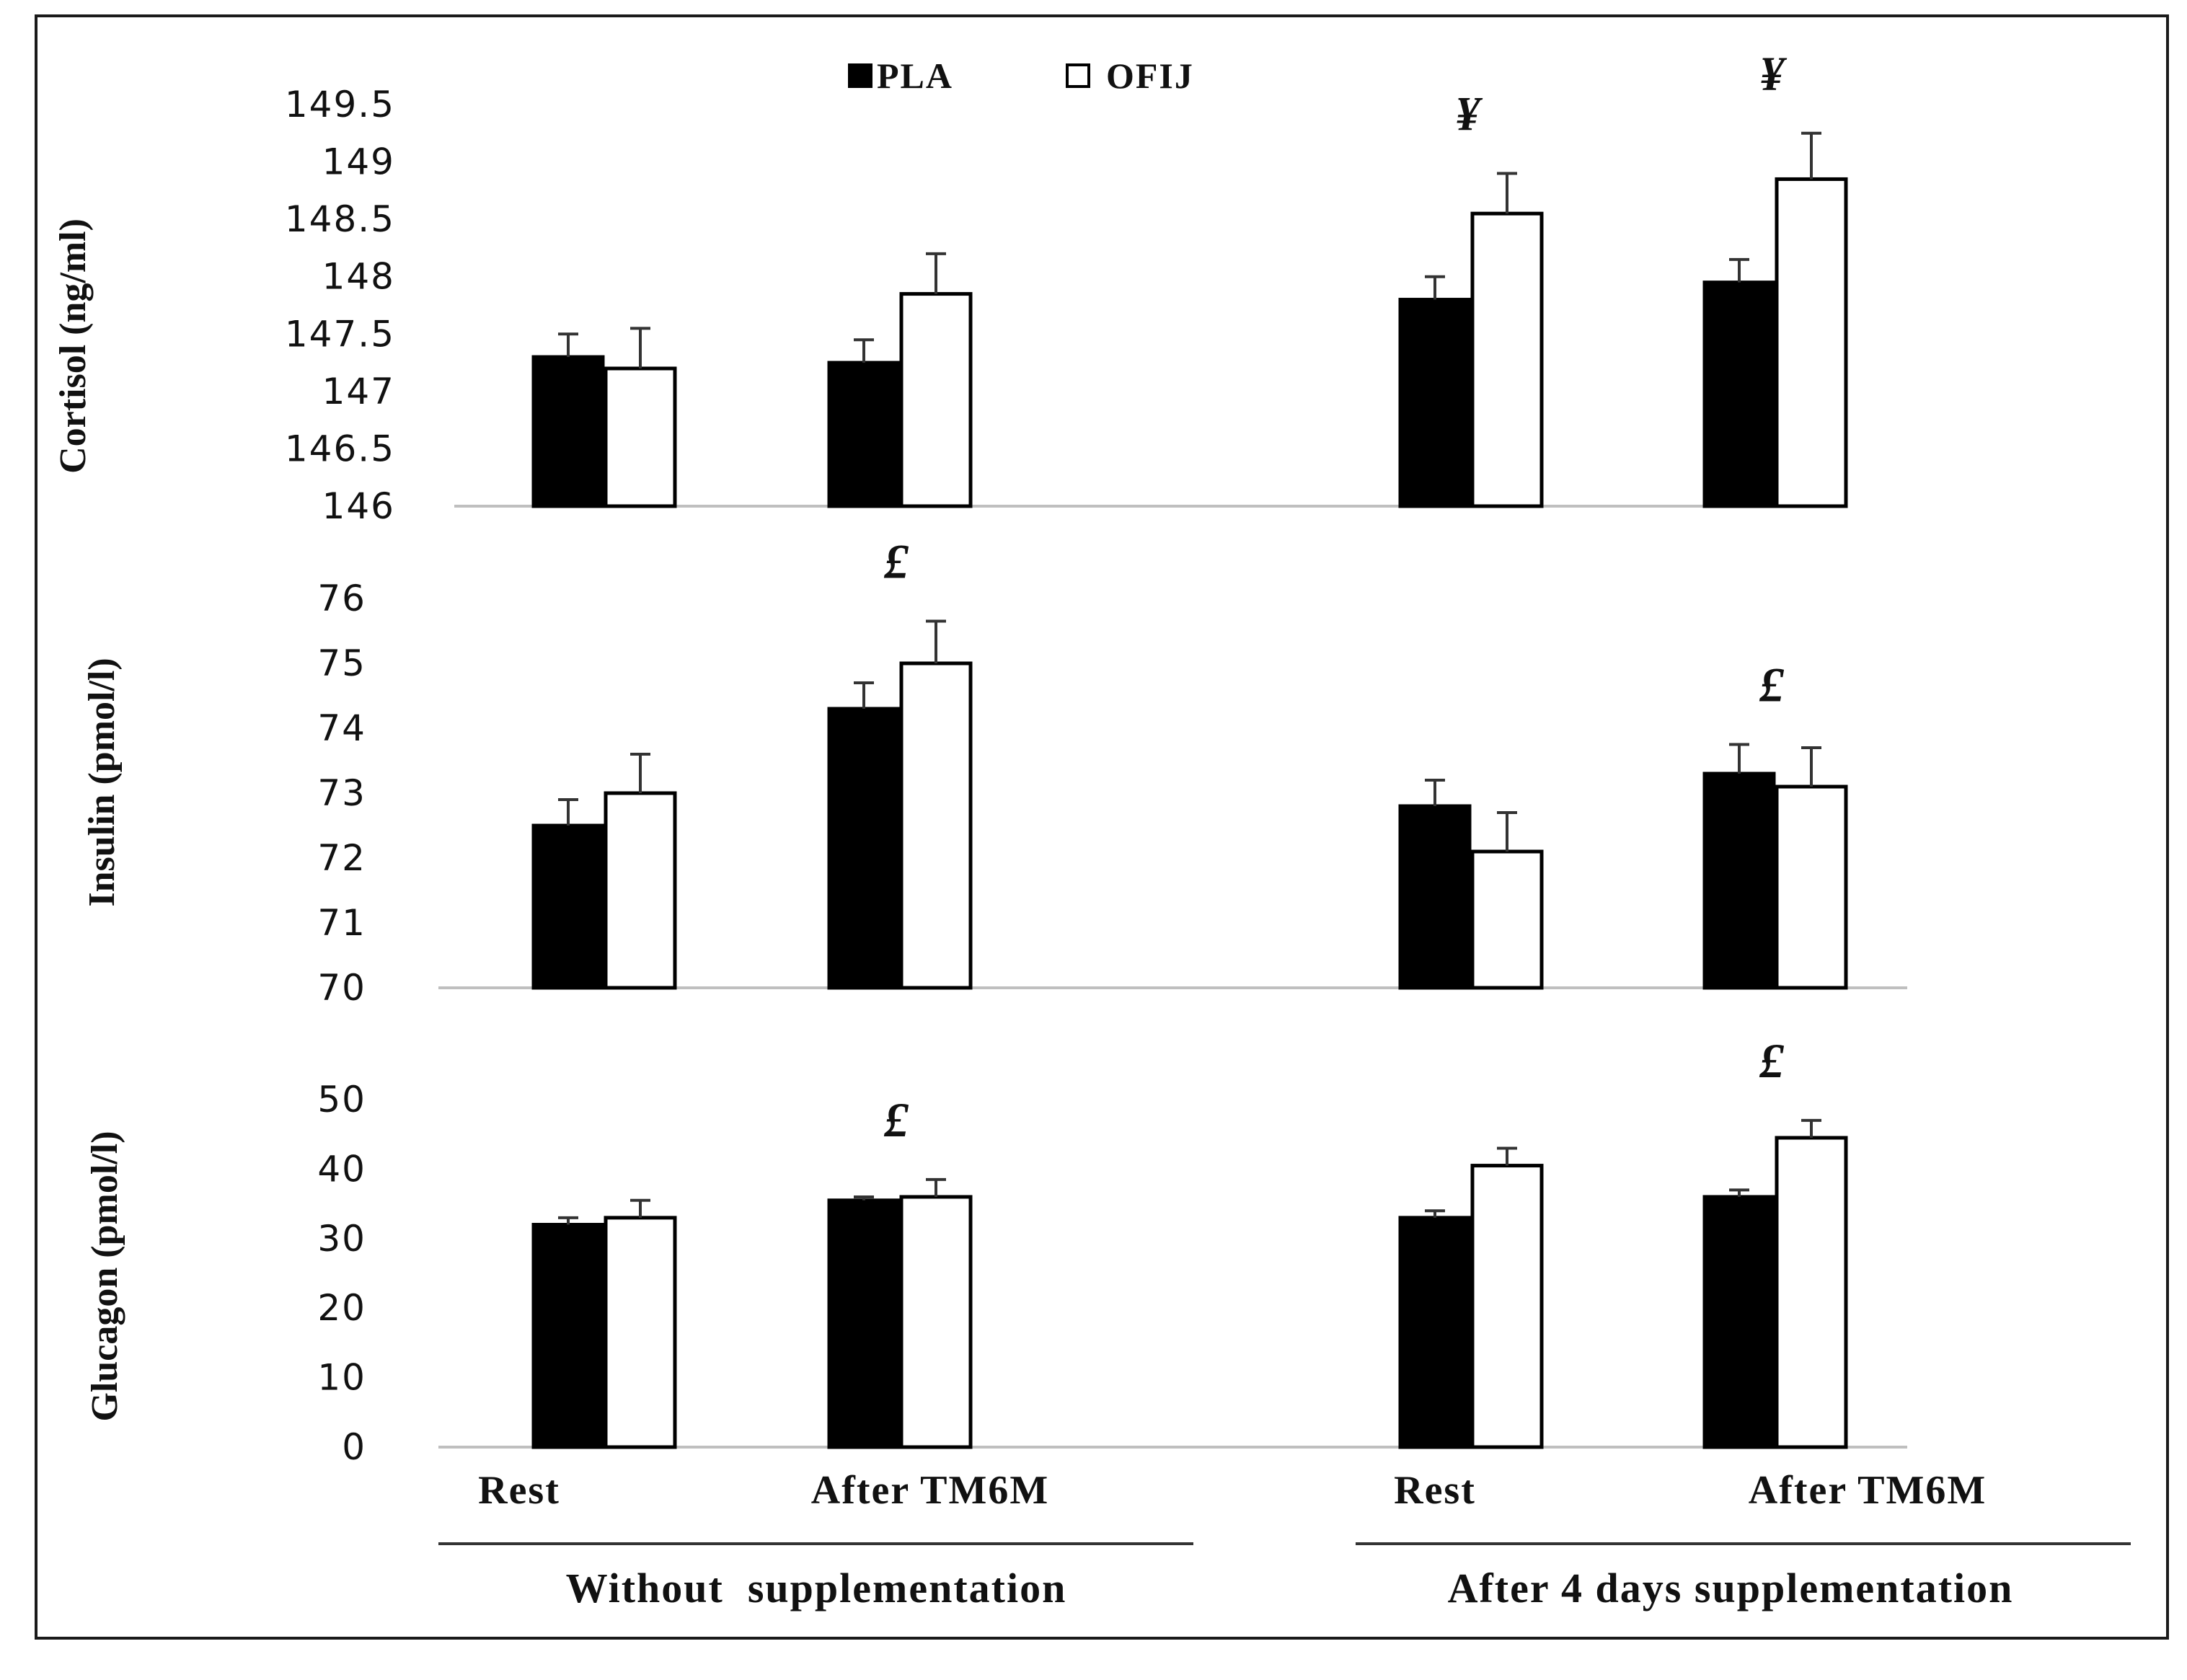  Describe the element at coordinates (915, 76) in the screenshot. I see `legend-pla-label: PLA` at that location.